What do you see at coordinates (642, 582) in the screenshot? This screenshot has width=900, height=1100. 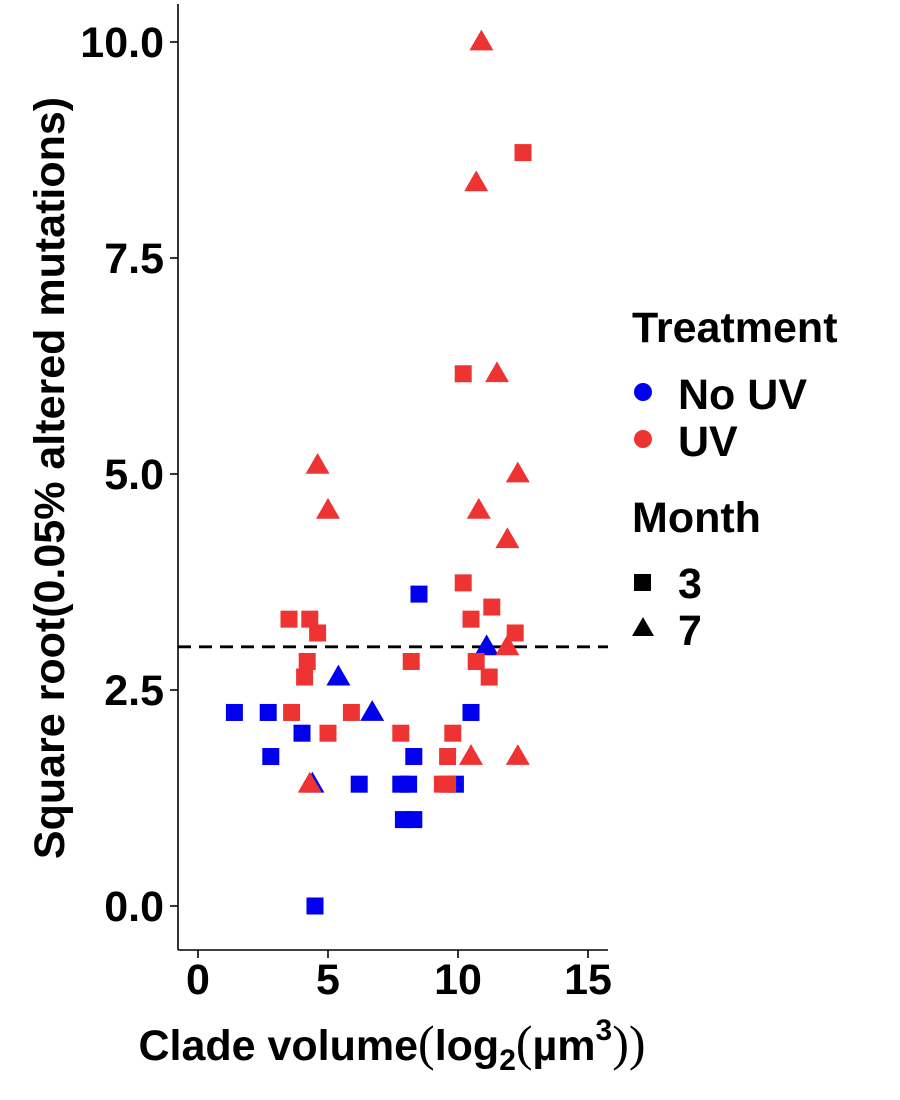 I see `legend-month-3-swatch` at bounding box center [642, 582].